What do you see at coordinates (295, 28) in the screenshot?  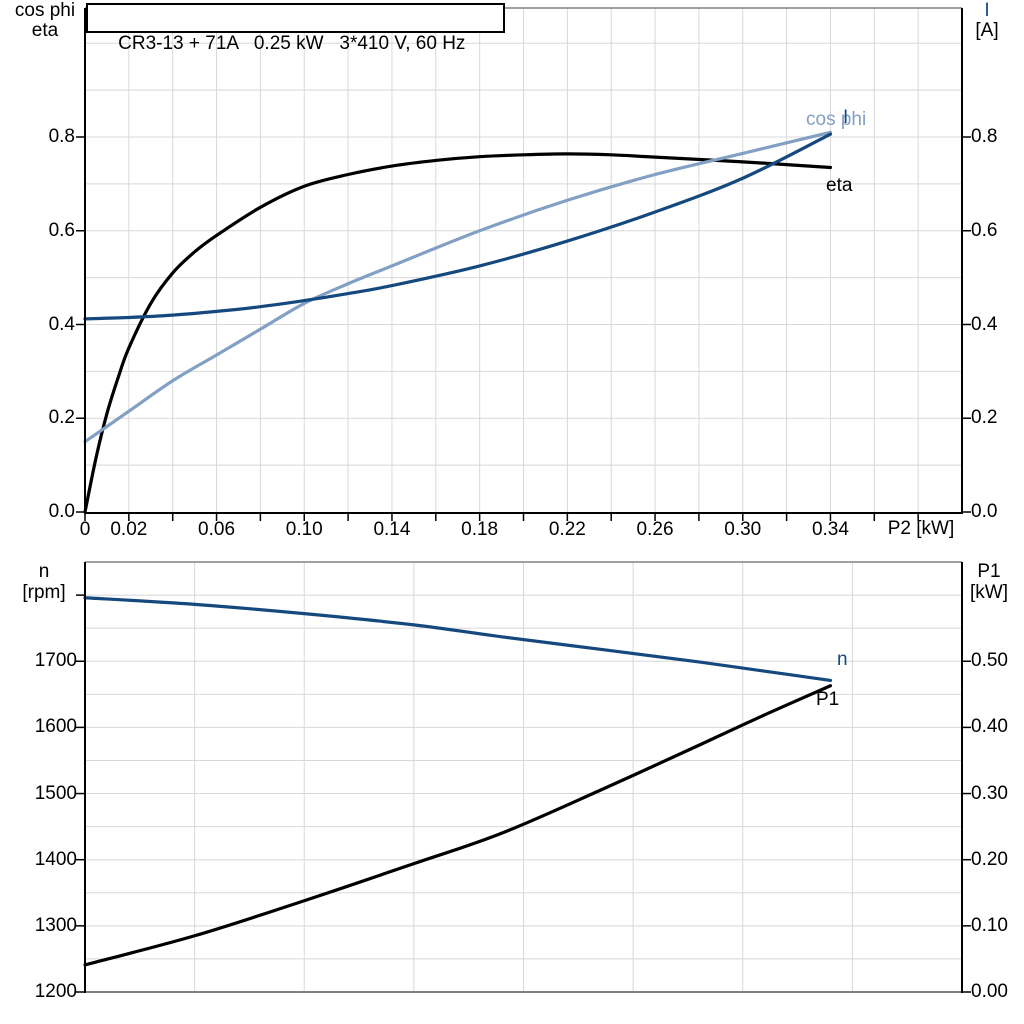 I see `chart-title-box: CR3-13 + 71A 0.25 kW 3*410 V, 60 Hz` at bounding box center [295, 28].